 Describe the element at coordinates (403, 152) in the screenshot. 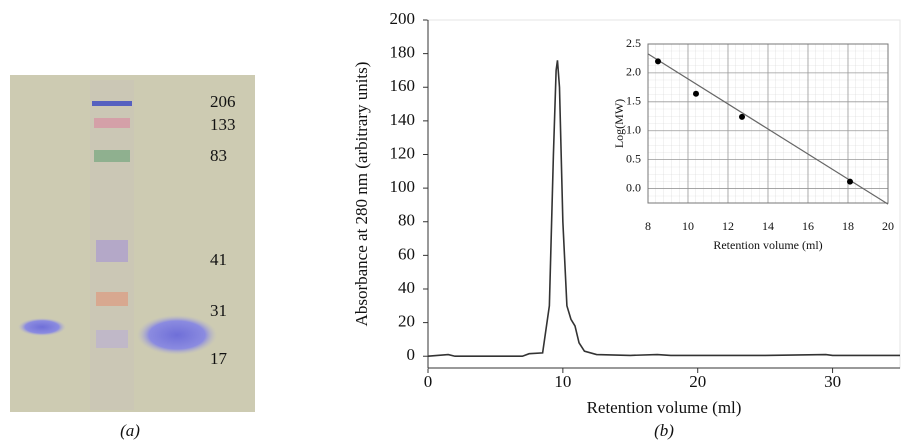

I see `y-tick-label: 120` at that location.